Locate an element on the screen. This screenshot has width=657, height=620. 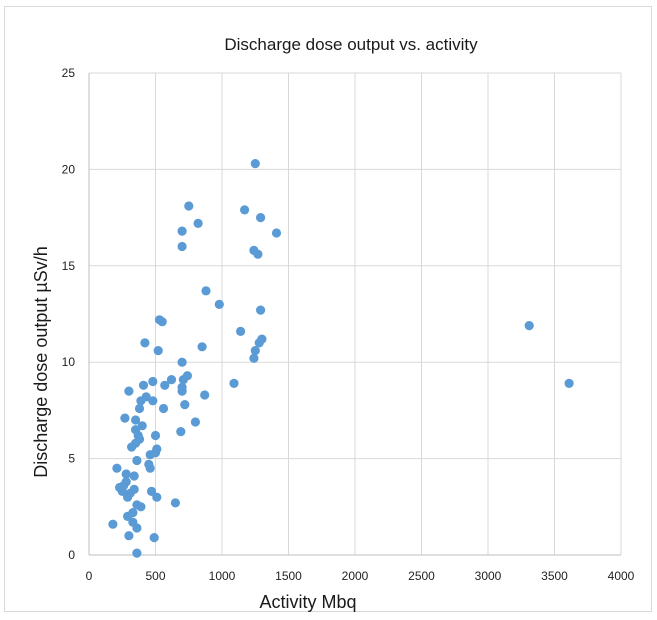
x-tick-label: 1000 is located at coordinates (222, 576).